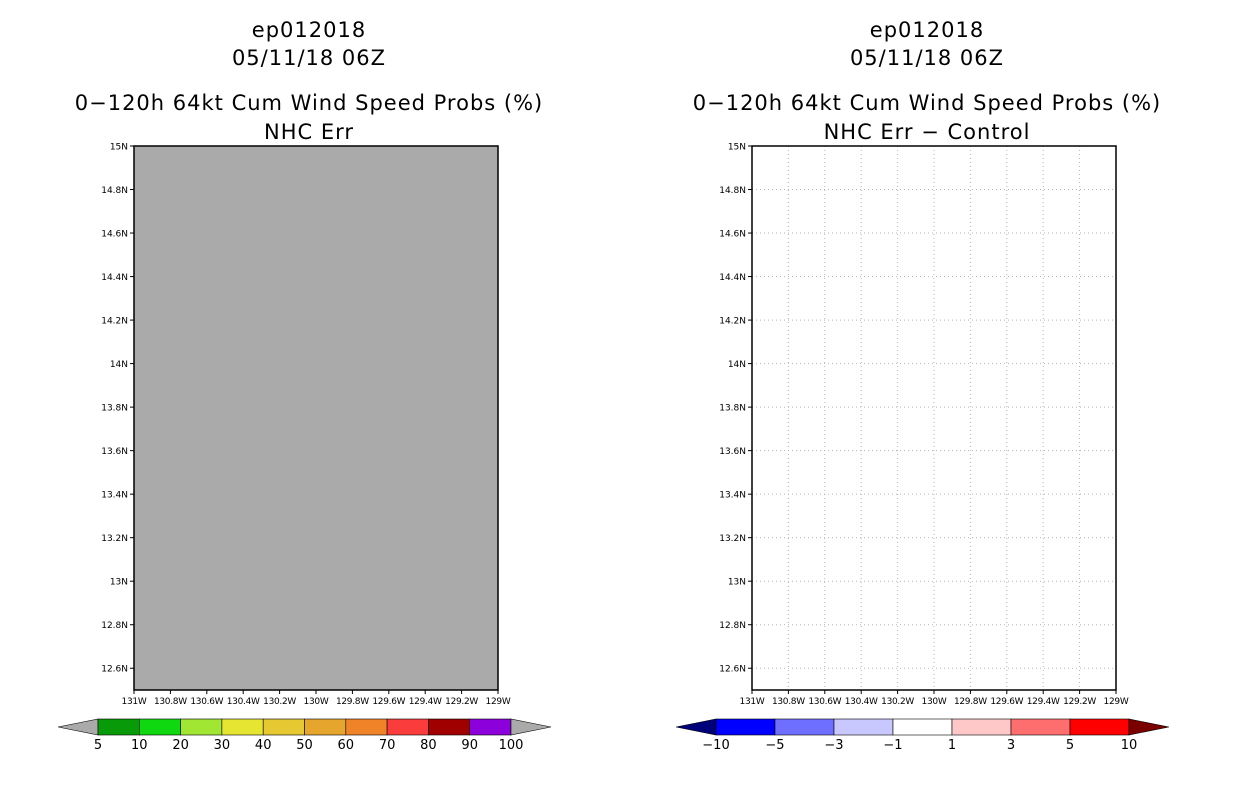 Image resolution: width=1236 pixels, height=800 pixels. What do you see at coordinates (737, 365) in the screenshot?
I see `right-y-tick-label: 14N` at bounding box center [737, 365].